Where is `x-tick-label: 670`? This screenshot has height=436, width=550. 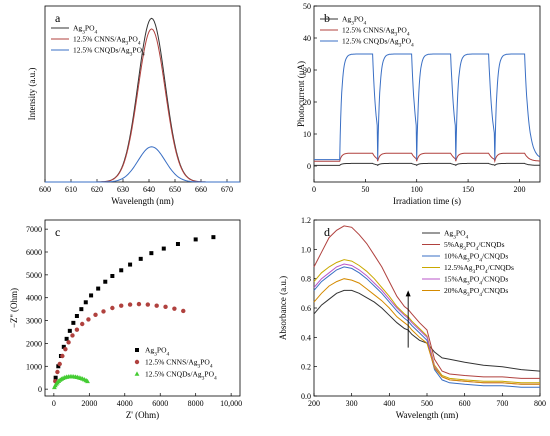 x-tick-label: 670 is located at coordinates (227, 189).